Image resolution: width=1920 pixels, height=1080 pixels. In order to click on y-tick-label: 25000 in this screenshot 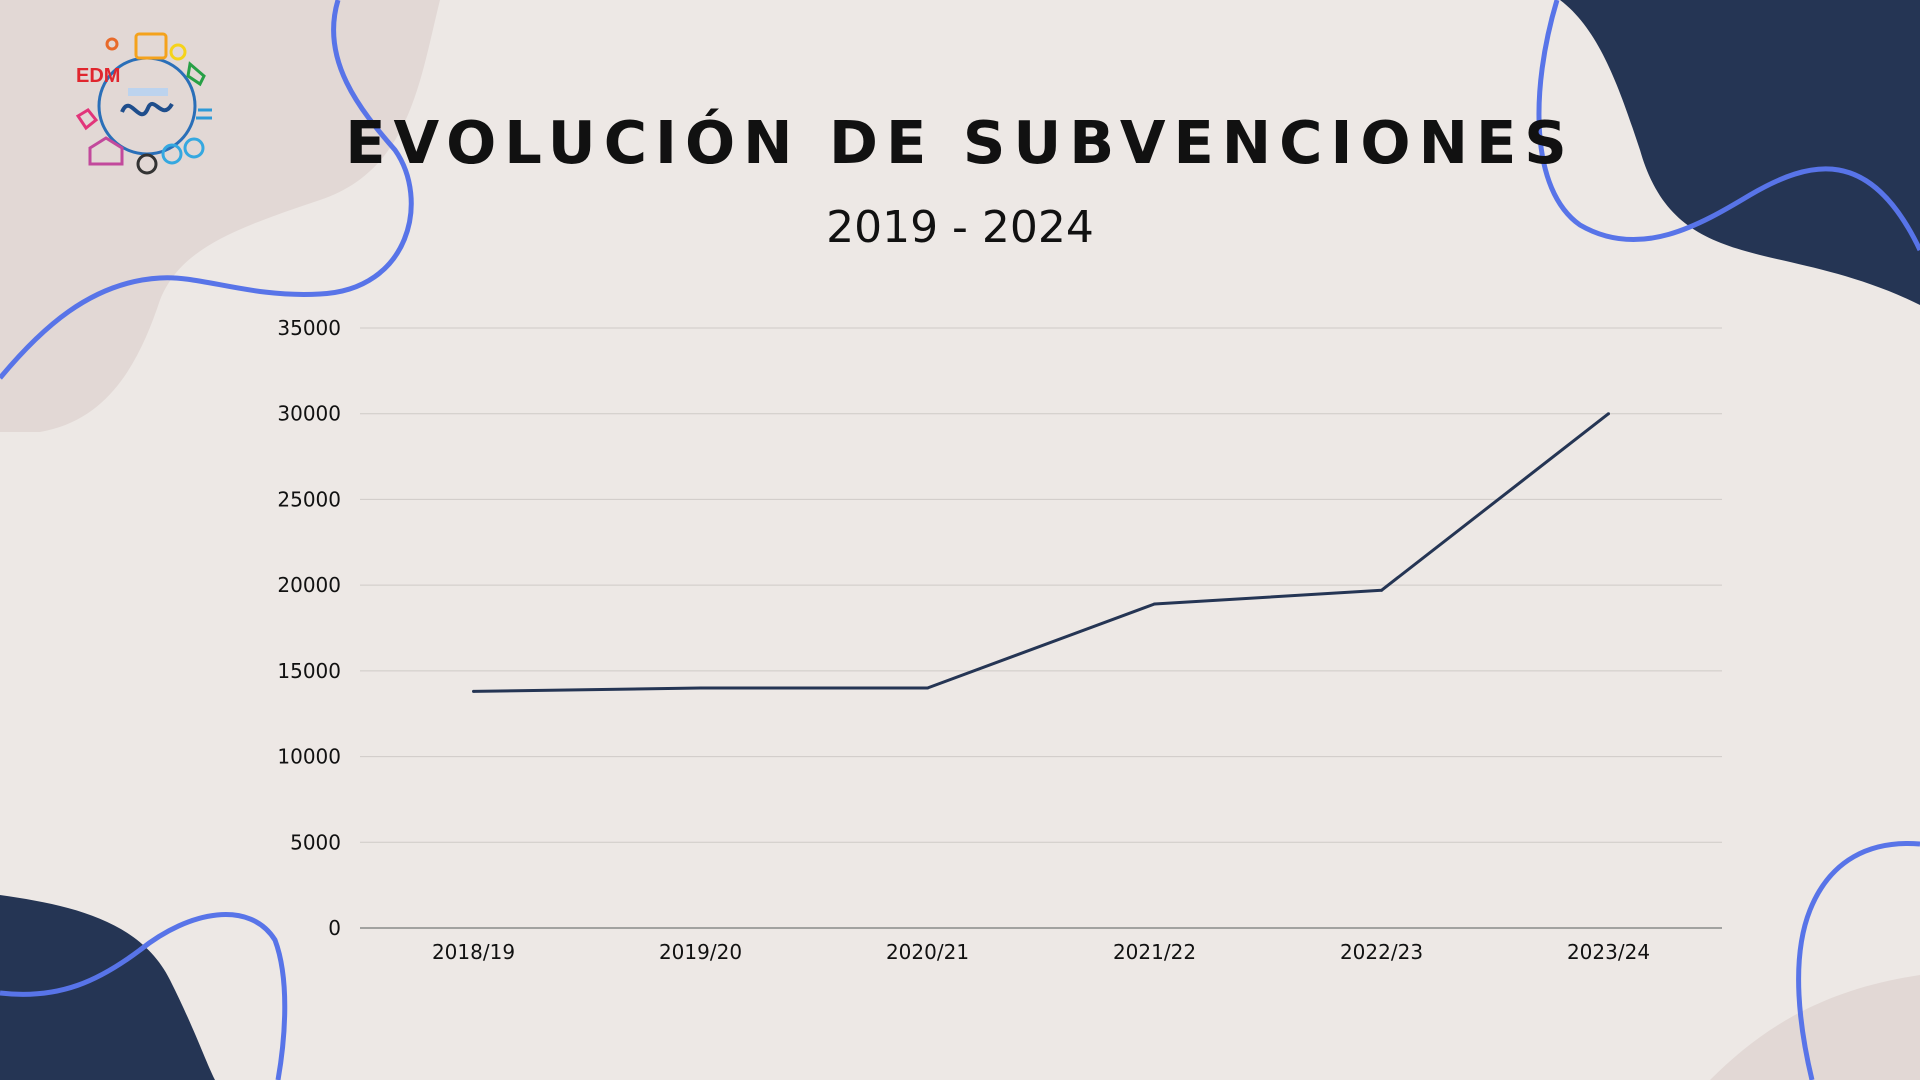, I will do `click(309, 499)`.